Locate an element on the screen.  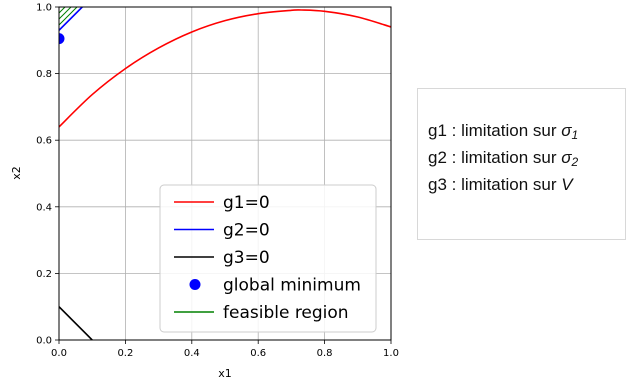
legend-box is located at coordinates (268, 258).